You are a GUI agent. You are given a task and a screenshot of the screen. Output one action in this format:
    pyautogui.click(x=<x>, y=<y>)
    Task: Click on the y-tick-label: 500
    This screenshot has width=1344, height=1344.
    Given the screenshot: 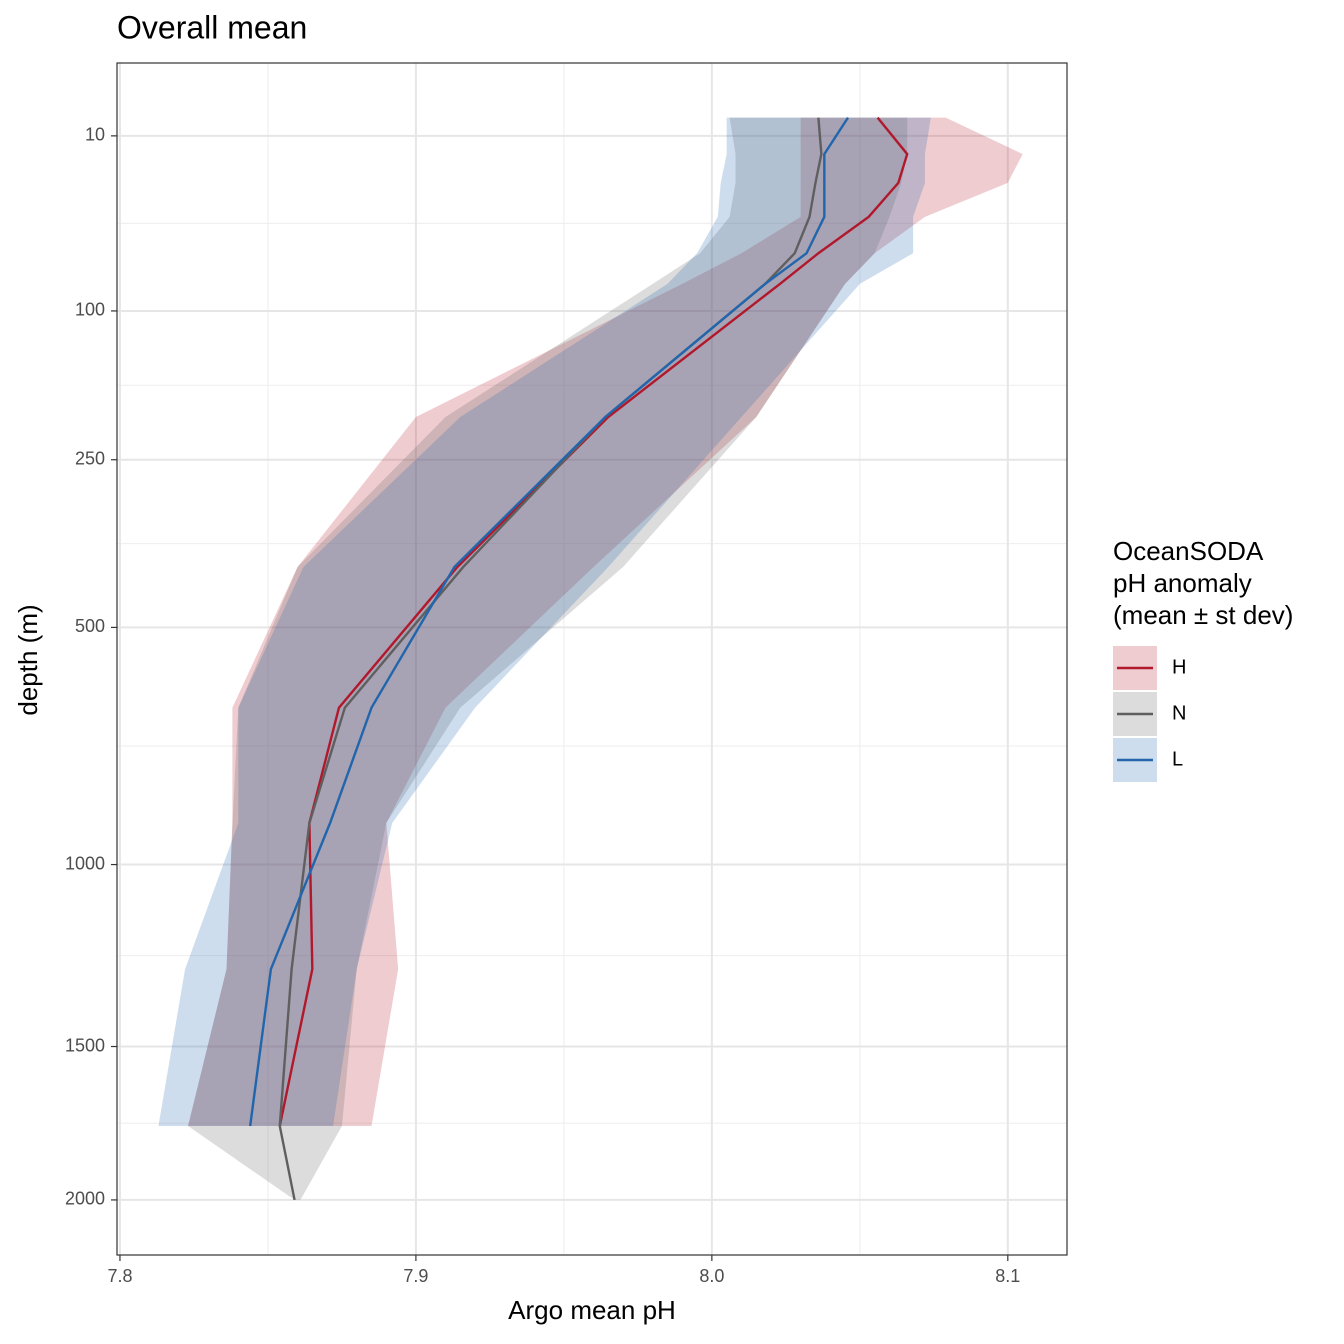 What is the action you would take?
    pyautogui.click(x=90, y=626)
    